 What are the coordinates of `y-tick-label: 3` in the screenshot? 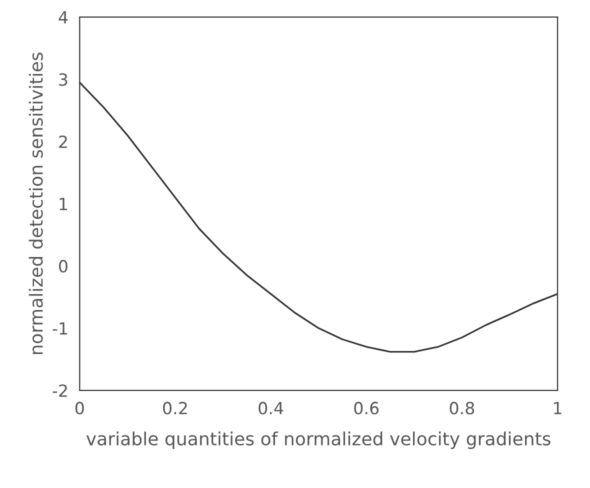 It's located at (63, 79).